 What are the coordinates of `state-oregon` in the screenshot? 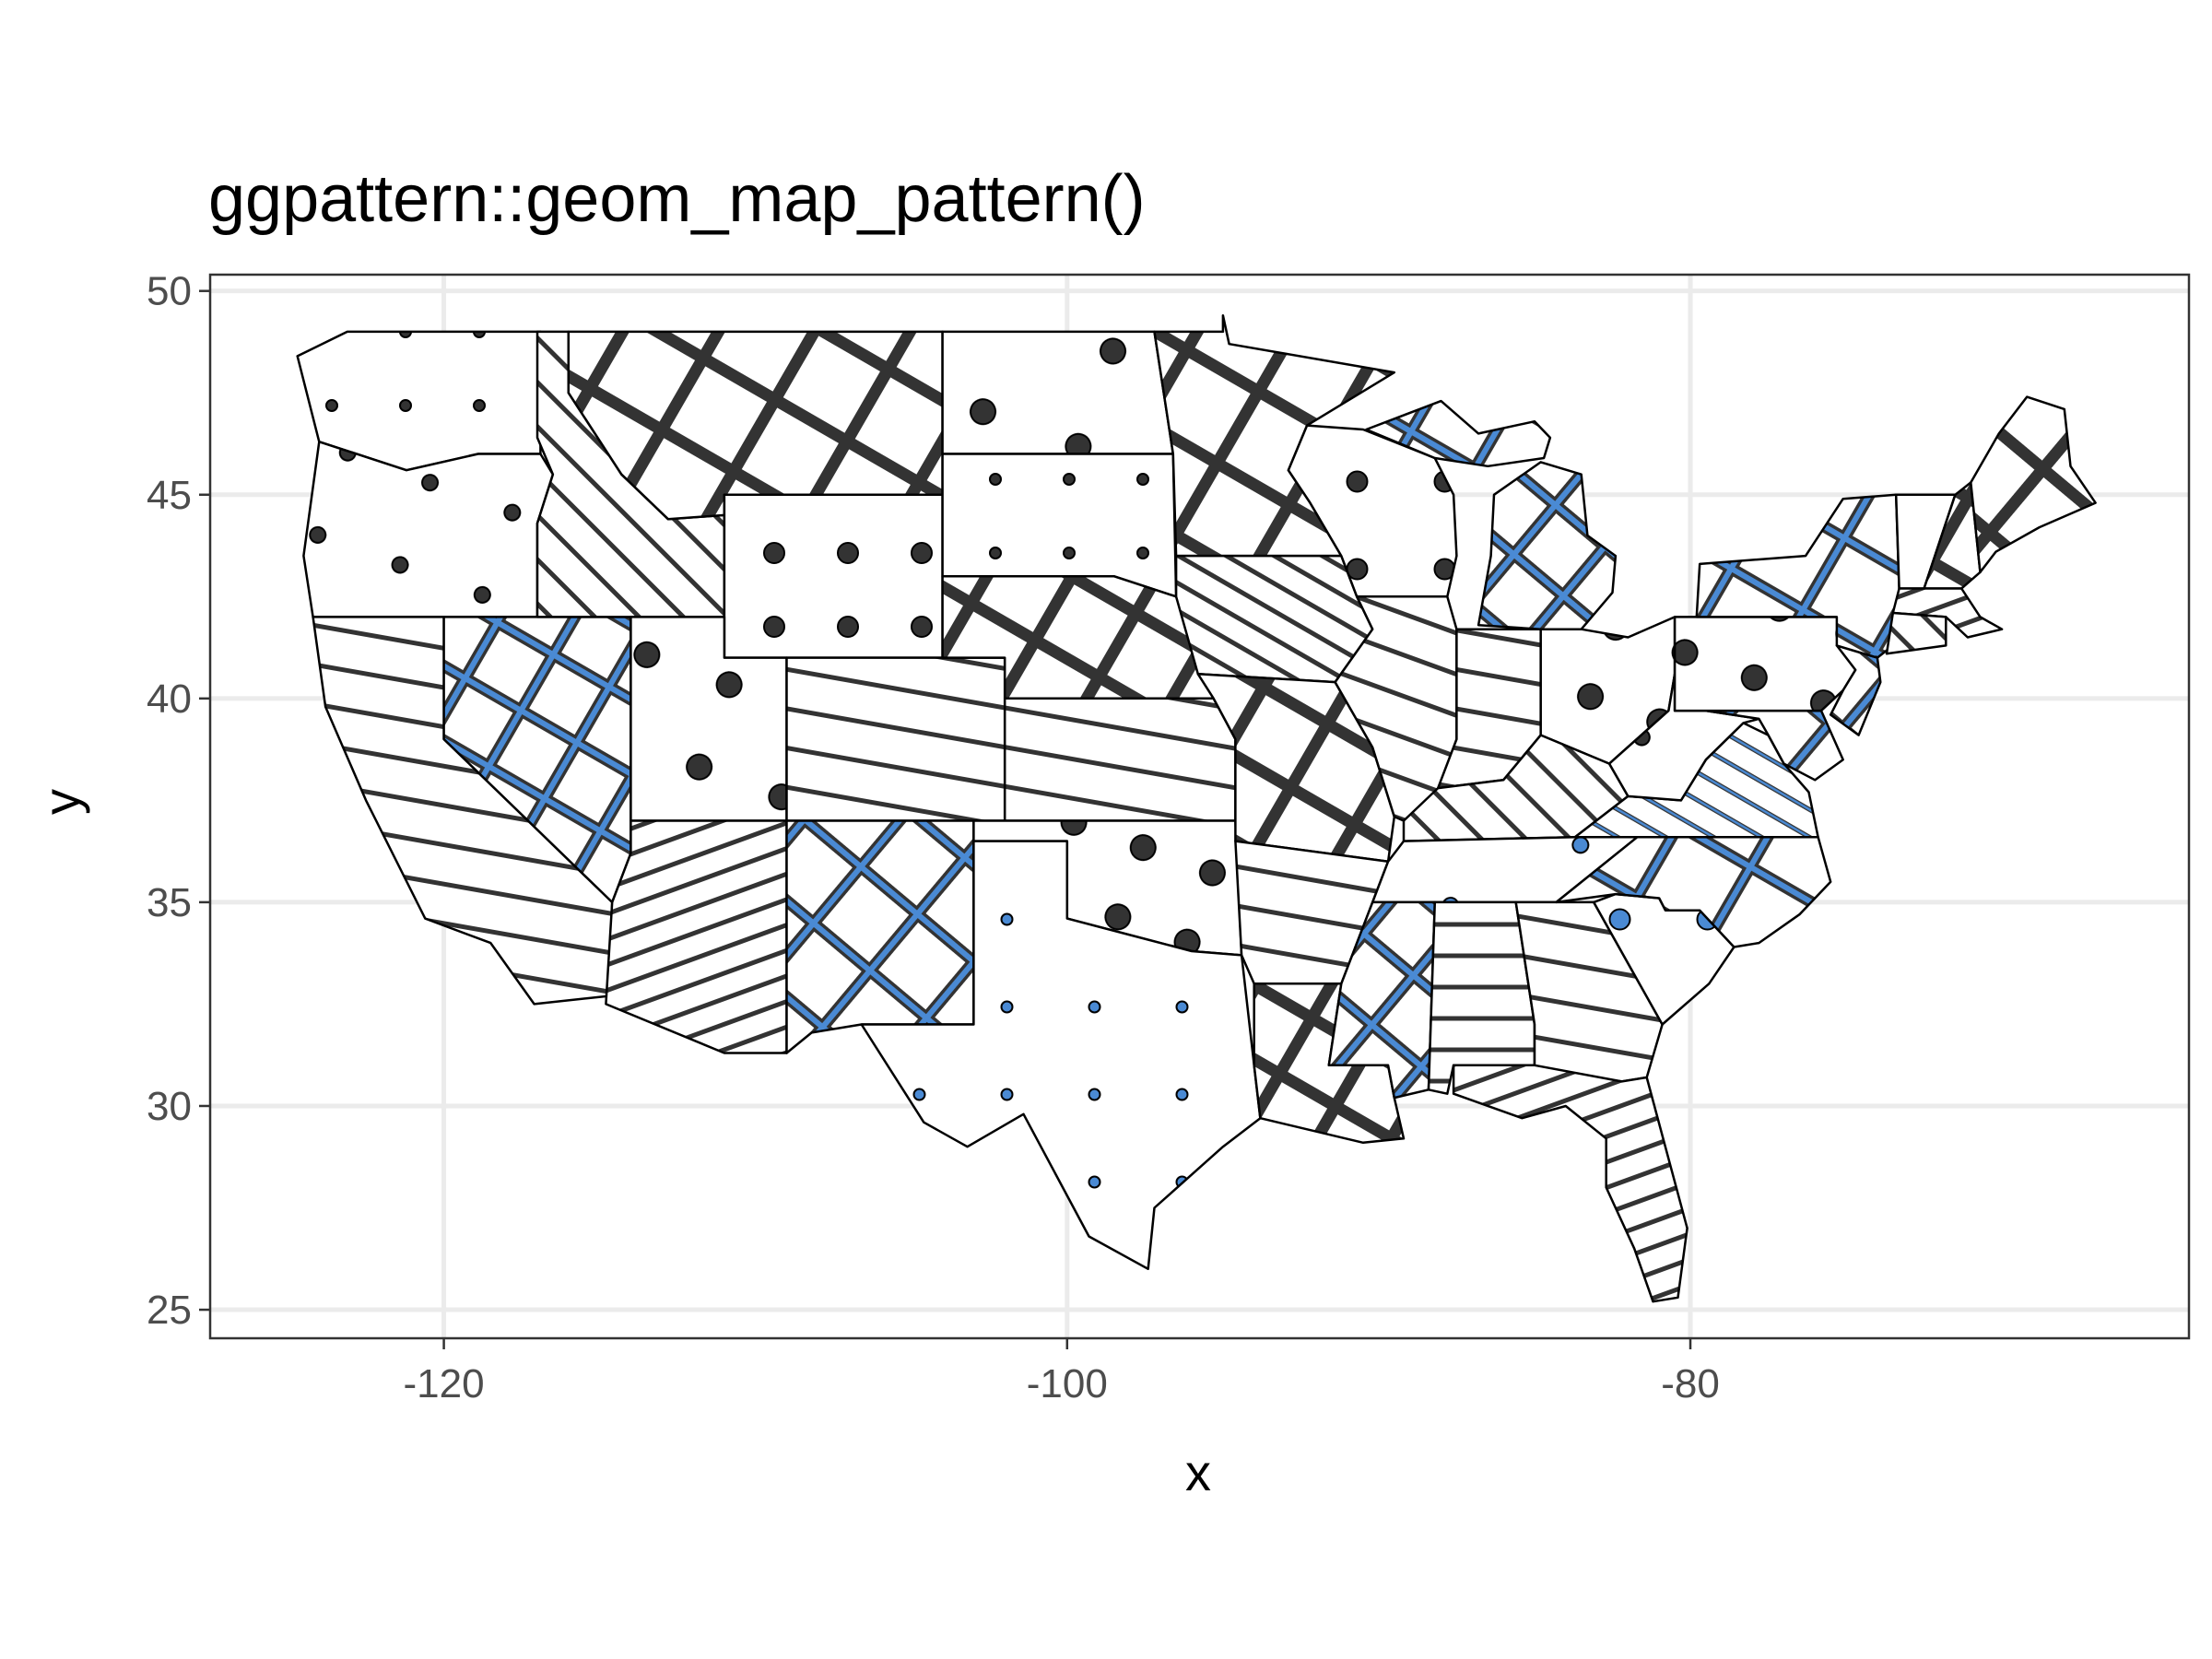 It's located at (428, 529).